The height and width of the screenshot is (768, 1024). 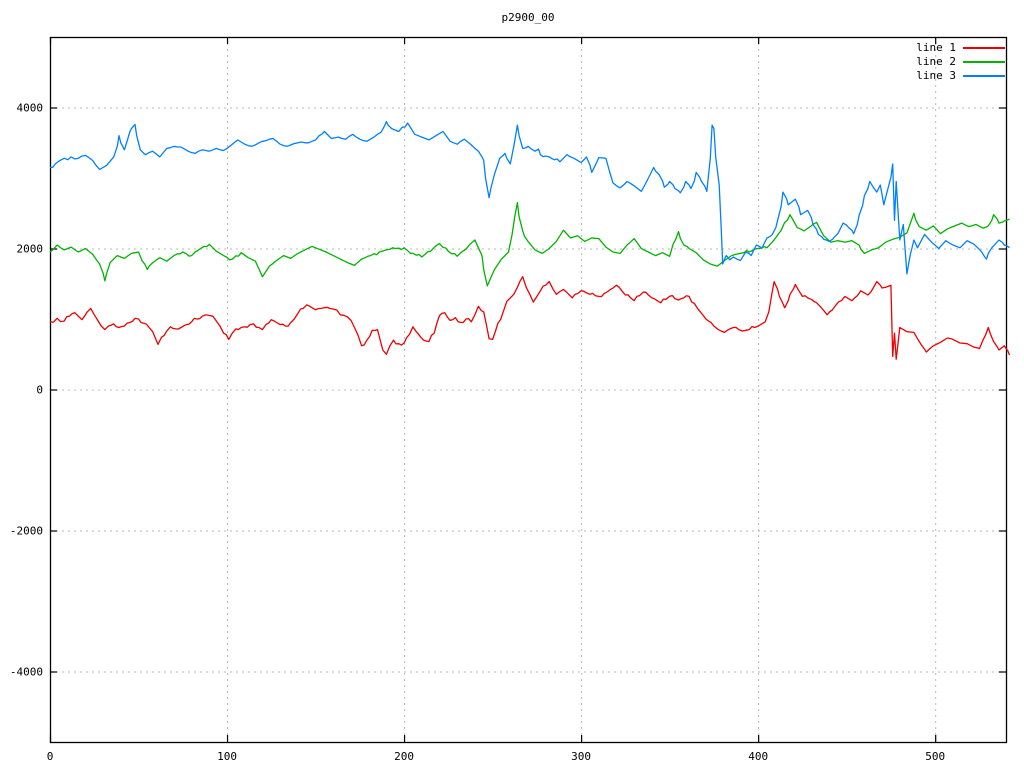 What do you see at coordinates (227, 756) in the screenshot?
I see `x-tick-label: 100` at bounding box center [227, 756].